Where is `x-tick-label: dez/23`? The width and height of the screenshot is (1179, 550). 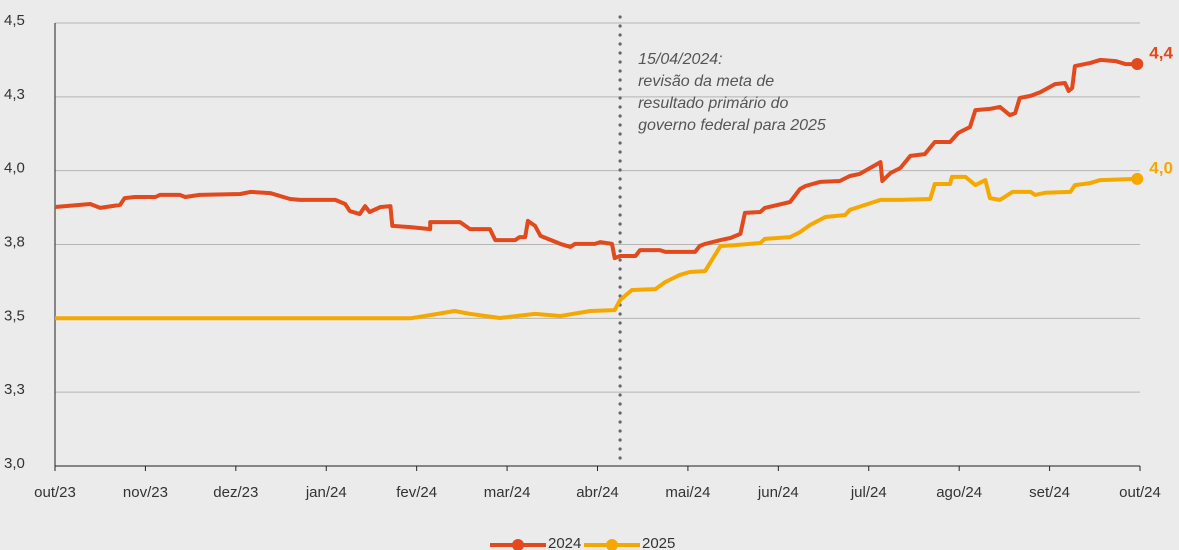 x-tick-label: dez/23 is located at coordinates (235, 492).